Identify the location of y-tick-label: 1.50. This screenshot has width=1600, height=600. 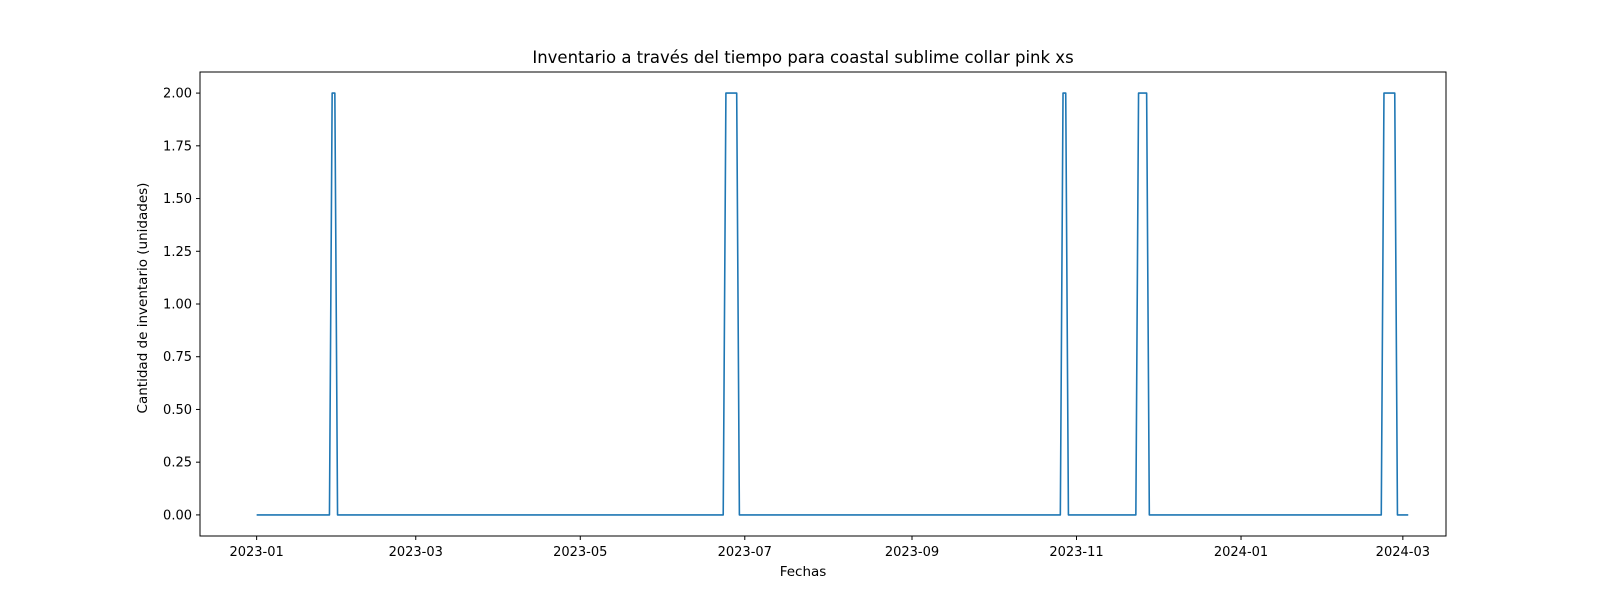
(177, 199).